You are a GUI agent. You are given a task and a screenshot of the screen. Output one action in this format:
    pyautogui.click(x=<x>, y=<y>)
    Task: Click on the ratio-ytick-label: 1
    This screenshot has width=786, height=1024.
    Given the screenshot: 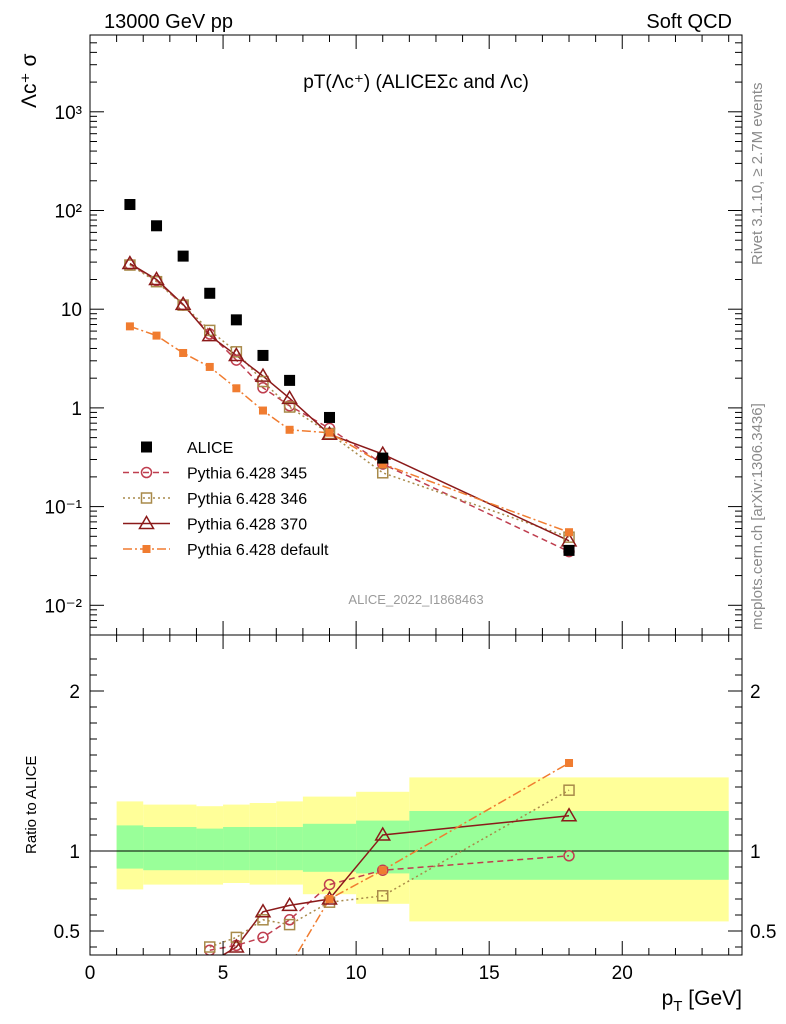 What is the action you would take?
    pyautogui.click(x=74, y=852)
    